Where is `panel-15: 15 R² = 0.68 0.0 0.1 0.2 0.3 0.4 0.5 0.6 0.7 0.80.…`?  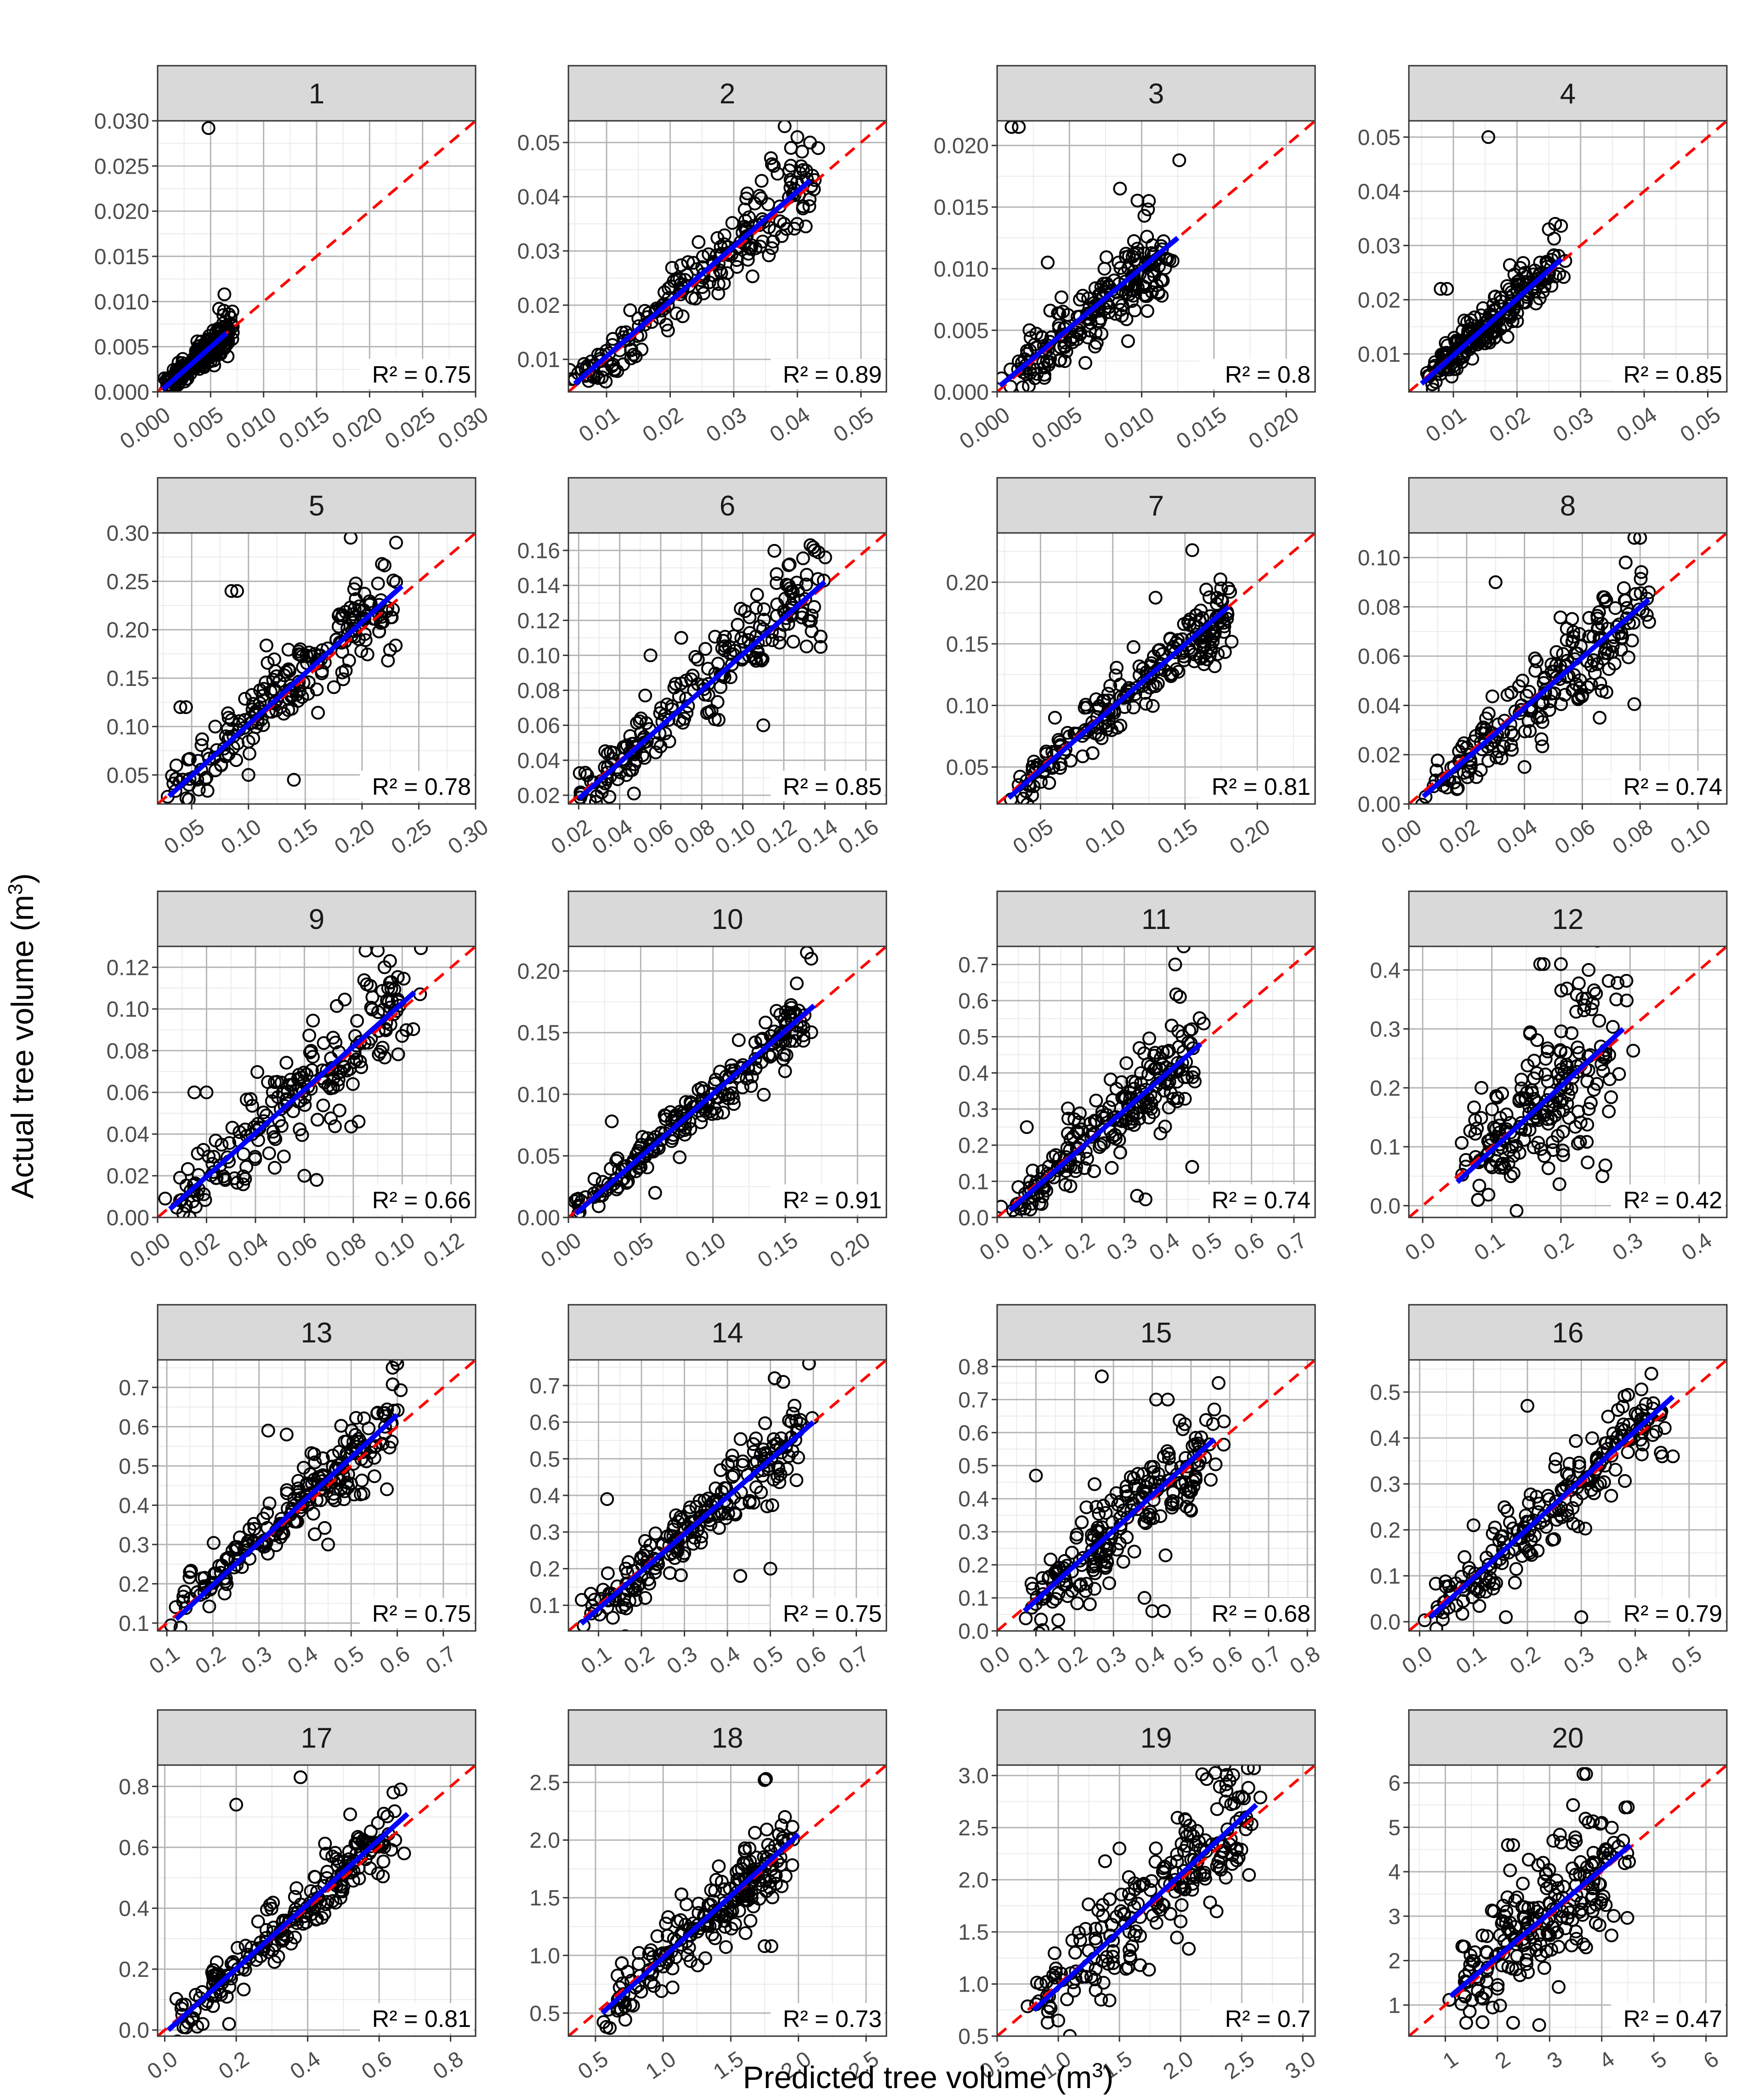 panel-15: 15 R² = 0.68 0.0 0.1 0.2 0.3 0.4 0.5 0.6 0.7 0.80.… is located at coordinates (1141, 1492).